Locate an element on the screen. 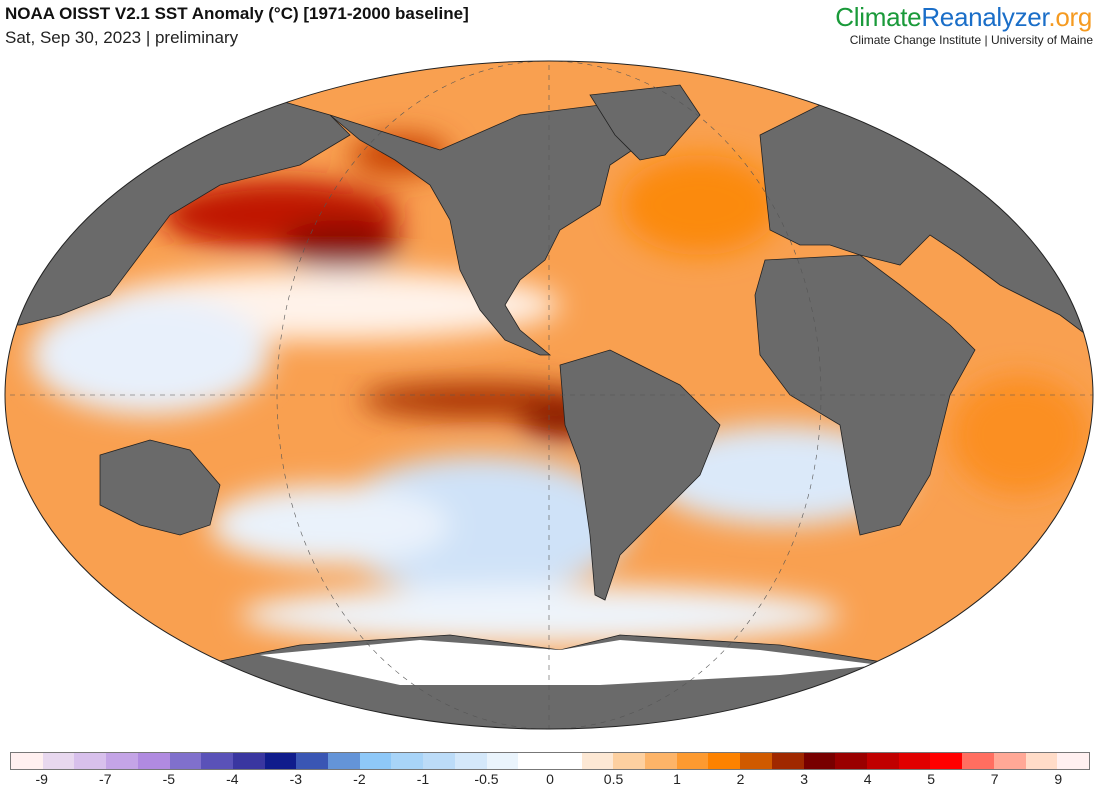 Image resolution: width=1100 pixels, height=794 pixels. colorbar is located at coordinates (550, 761).